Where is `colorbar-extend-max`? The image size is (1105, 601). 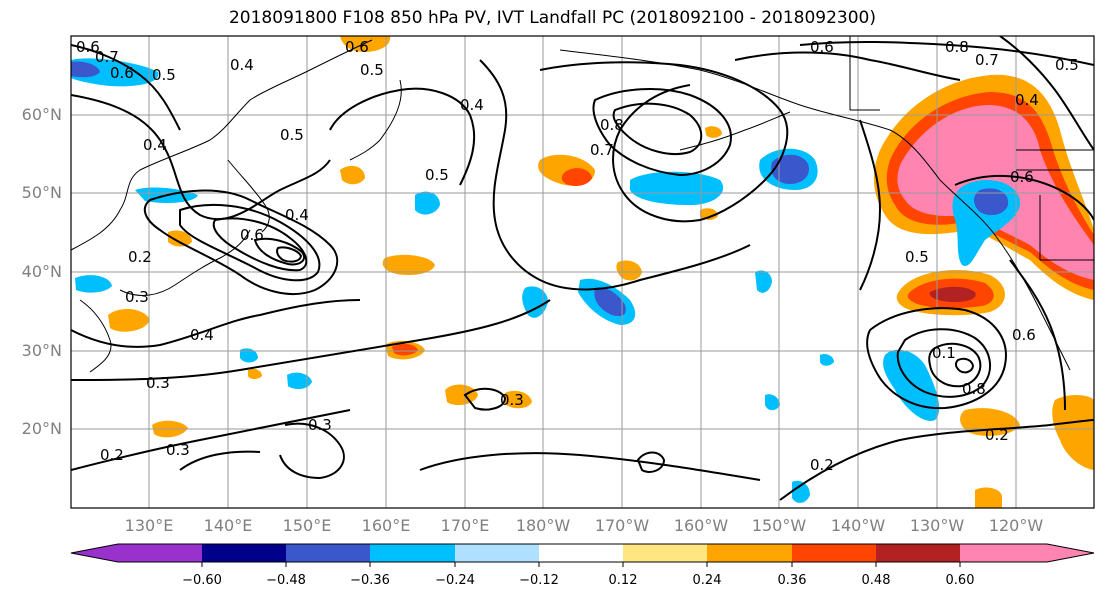
colorbar-extend-max is located at coordinates (1027, 553).